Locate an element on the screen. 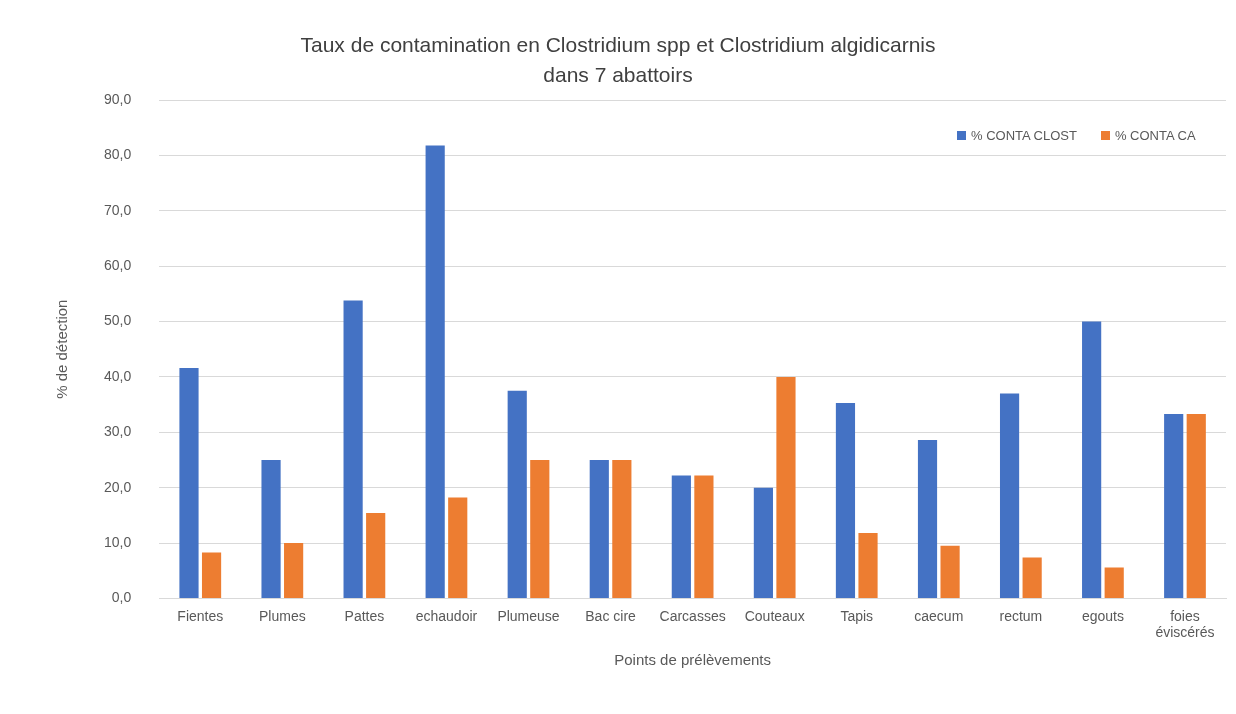 The width and height of the screenshot is (1236, 714). x-tick-label: Bac cire is located at coordinates (611, 615).